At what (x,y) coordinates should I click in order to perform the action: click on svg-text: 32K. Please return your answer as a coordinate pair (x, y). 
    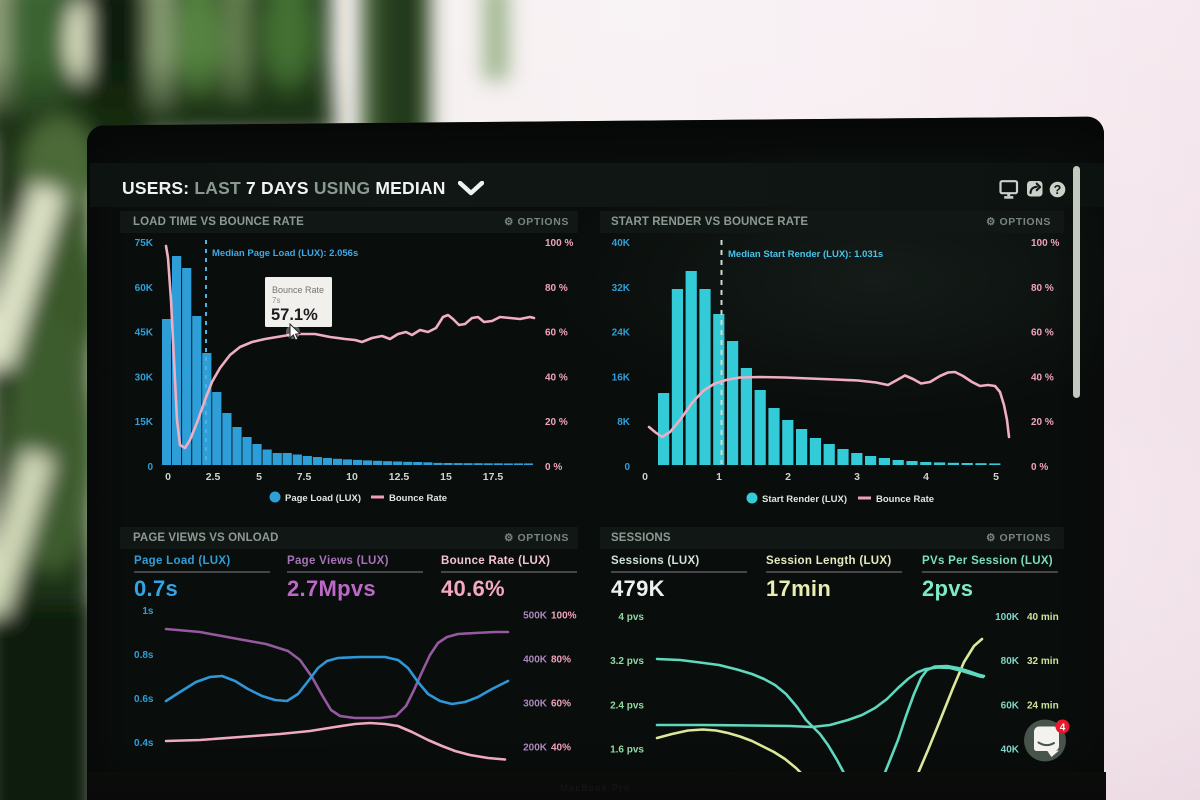
    Looking at the image, I should click on (621, 288).